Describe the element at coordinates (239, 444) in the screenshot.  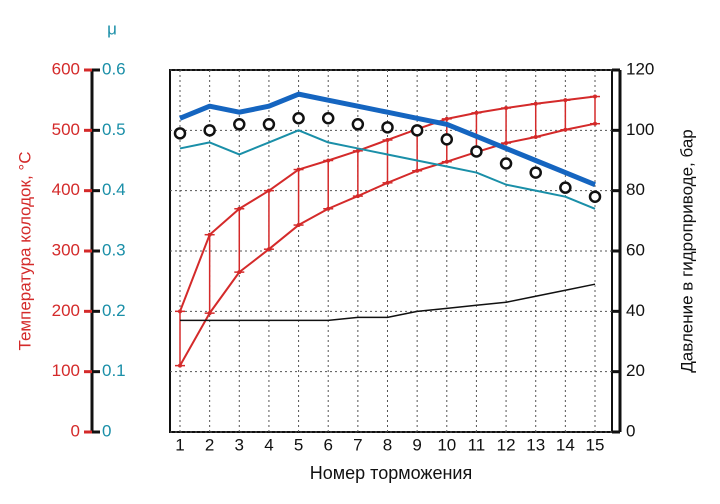
I see `x-tick-label: 3` at that location.